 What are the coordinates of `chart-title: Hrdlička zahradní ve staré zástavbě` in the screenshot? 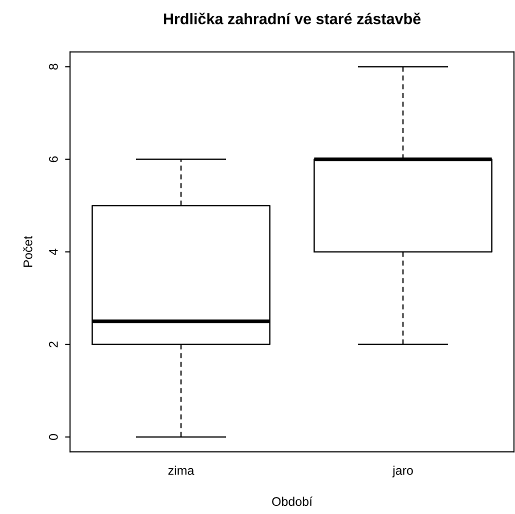 It's located at (292, 18).